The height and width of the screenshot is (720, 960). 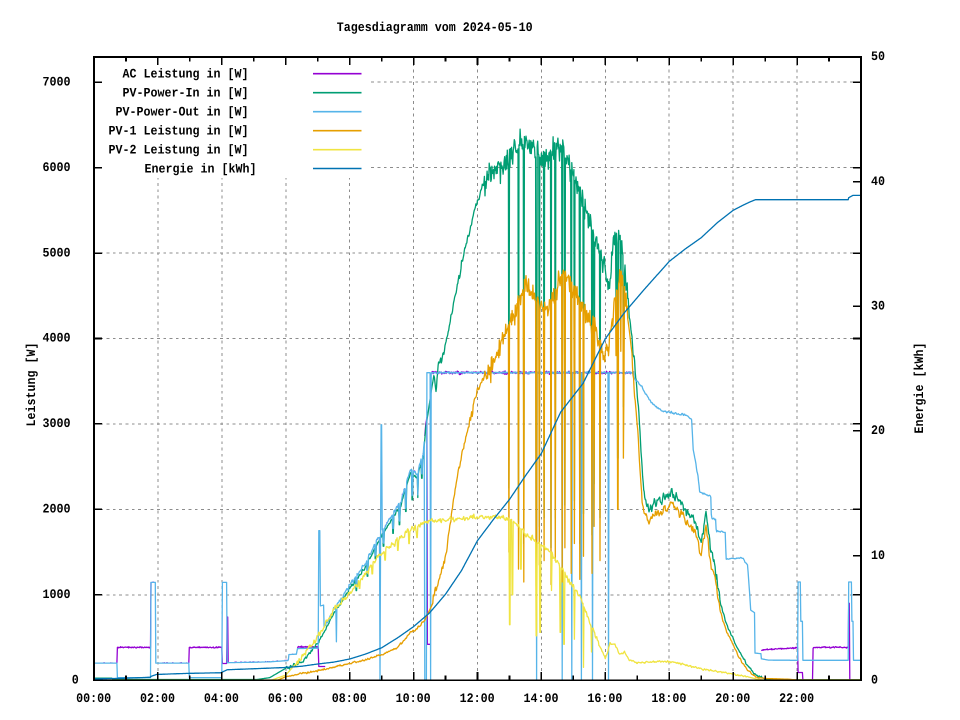 What do you see at coordinates (413, 698) in the screenshot?
I see `svg-text: 10:00` at bounding box center [413, 698].